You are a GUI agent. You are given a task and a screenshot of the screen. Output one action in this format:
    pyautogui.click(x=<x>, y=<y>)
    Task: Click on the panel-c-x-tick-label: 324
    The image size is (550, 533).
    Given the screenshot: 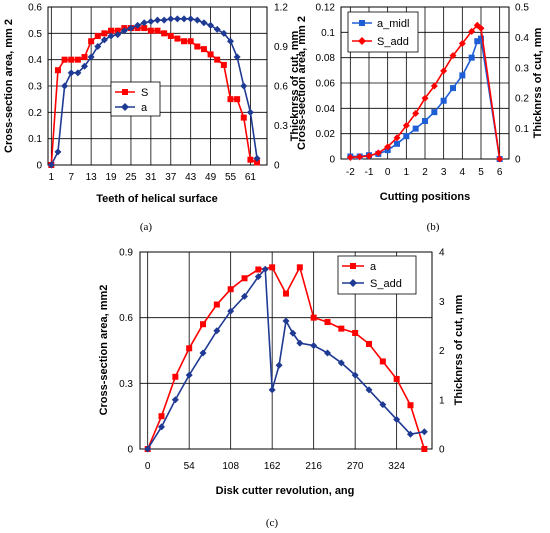 What is the action you would take?
    pyautogui.click(x=396, y=466)
    